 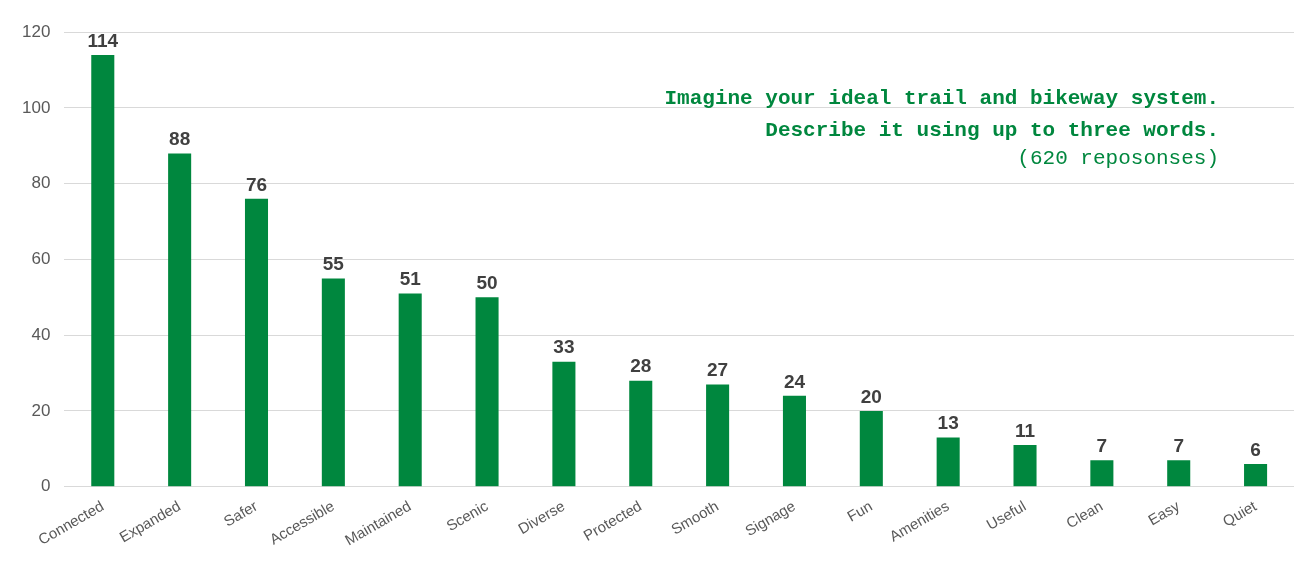 I want to click on y-tick-label: 100, so click(x=36, y=107).